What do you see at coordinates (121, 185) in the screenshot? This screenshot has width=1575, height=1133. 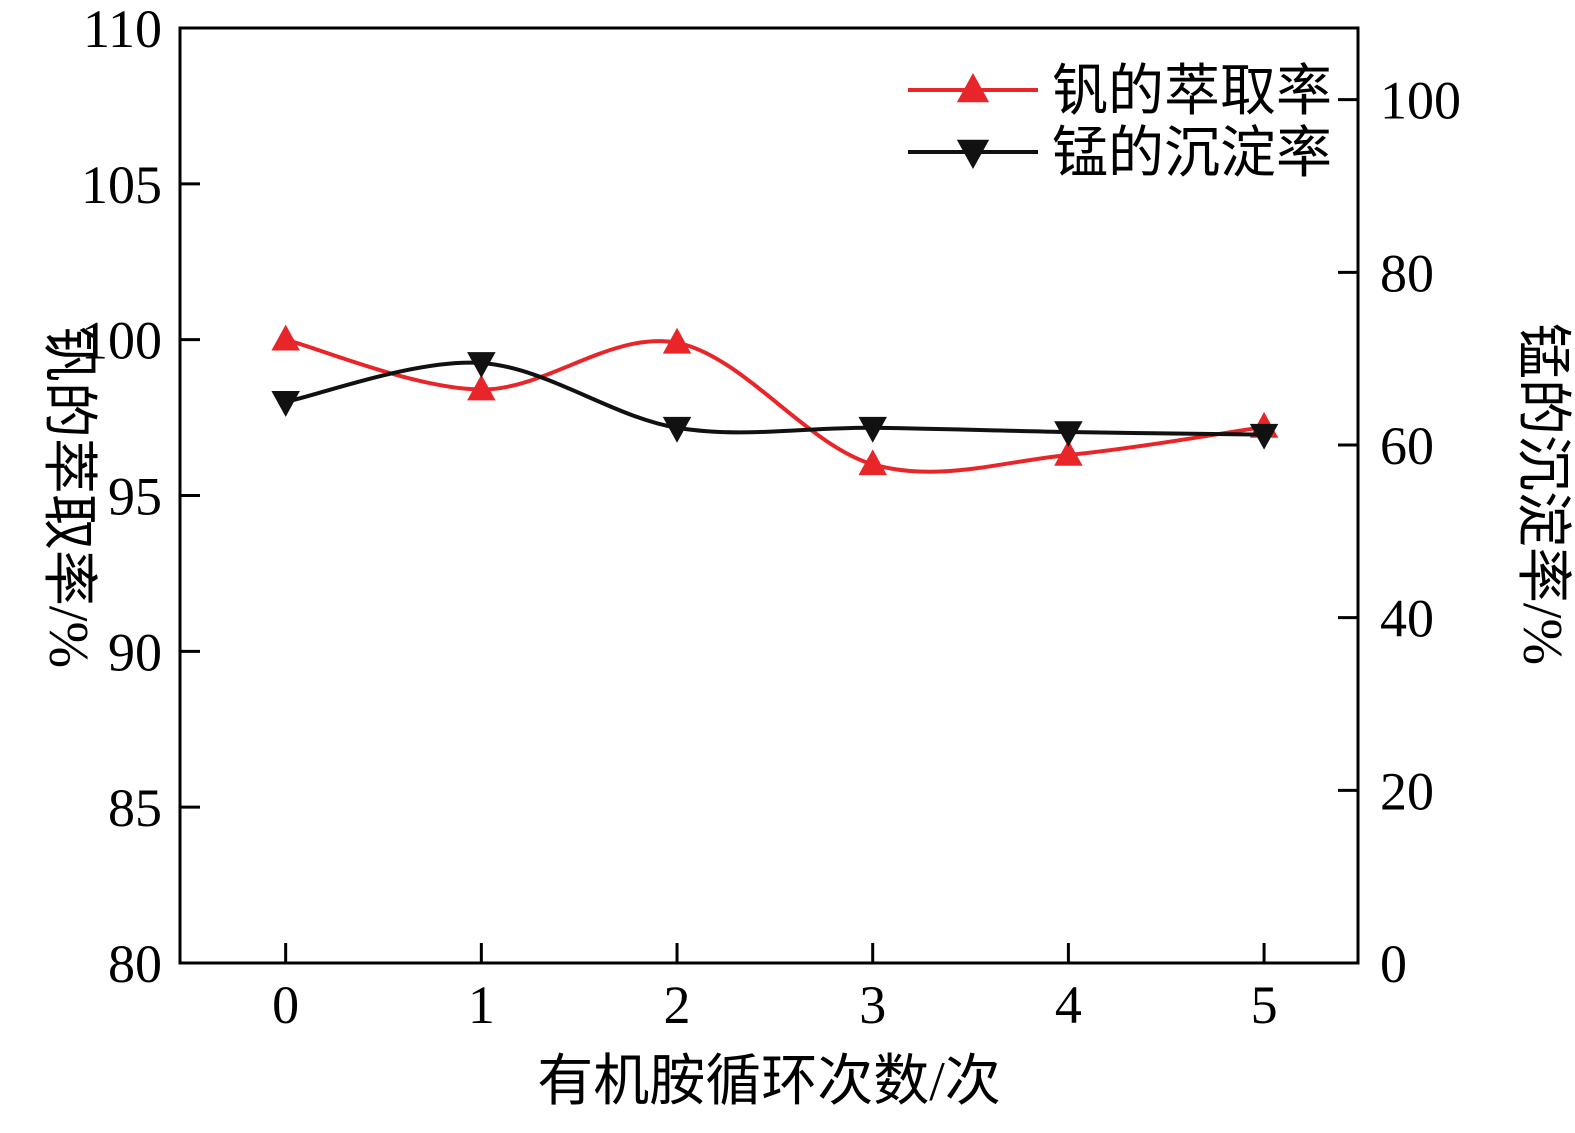 I see `left-axis-tick-label: 105` at bounding box center [121, 185].